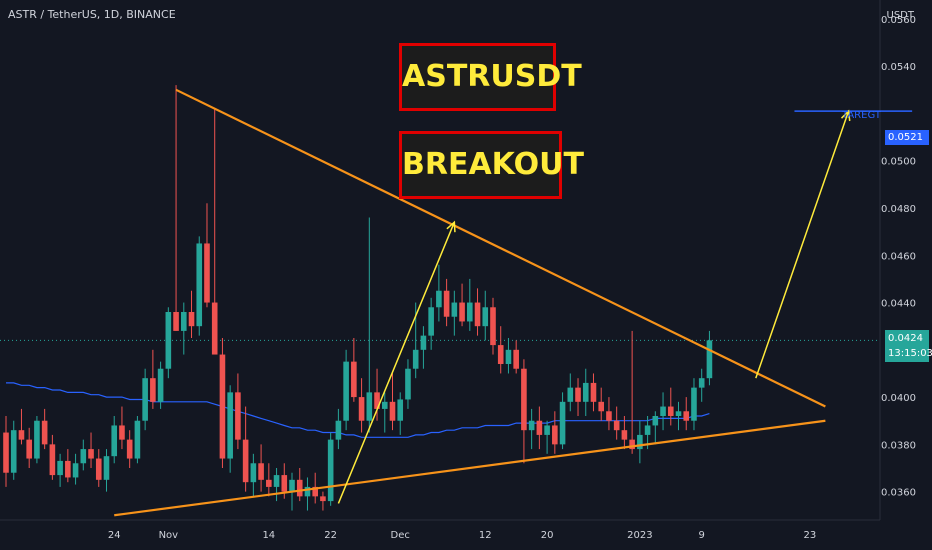 The width and height of the screenshot is (932, 550). What do you see at coordinates (547, 535) in the screenshot?
I see `time-tick-label: 20` at bounding box center [547, 535].